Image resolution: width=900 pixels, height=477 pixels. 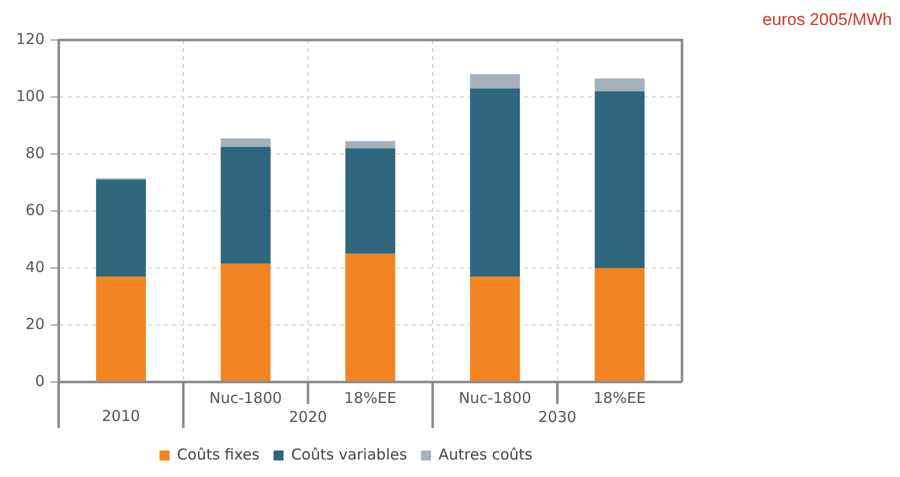 I want to click on text: 2020, so click(x=308, y=417).